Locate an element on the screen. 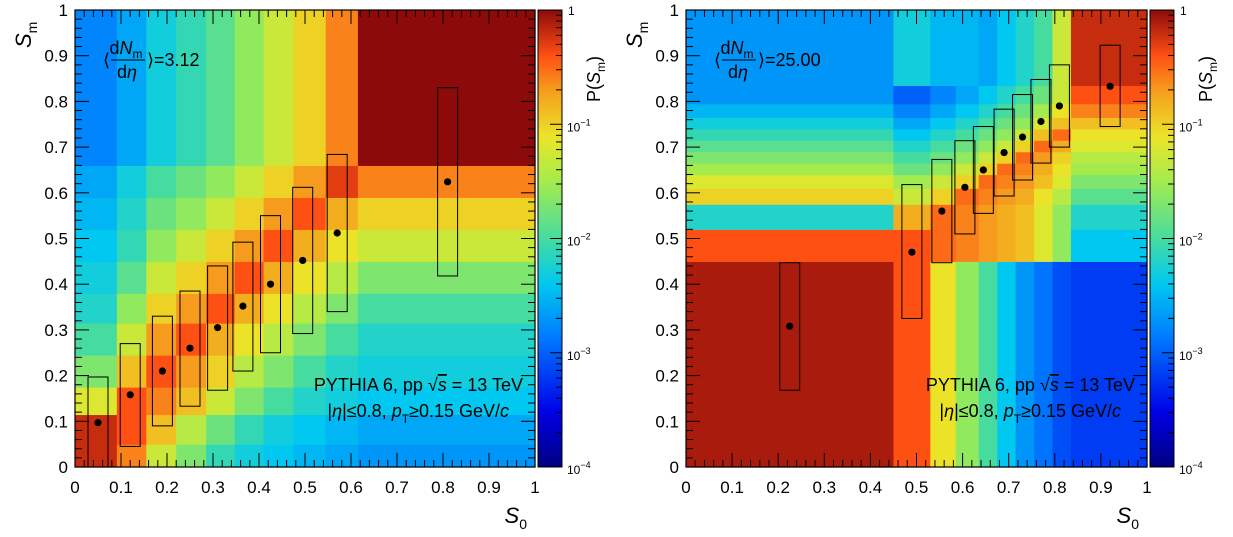  x-tick-label: 0.2 is located at coordinates (778, 487).